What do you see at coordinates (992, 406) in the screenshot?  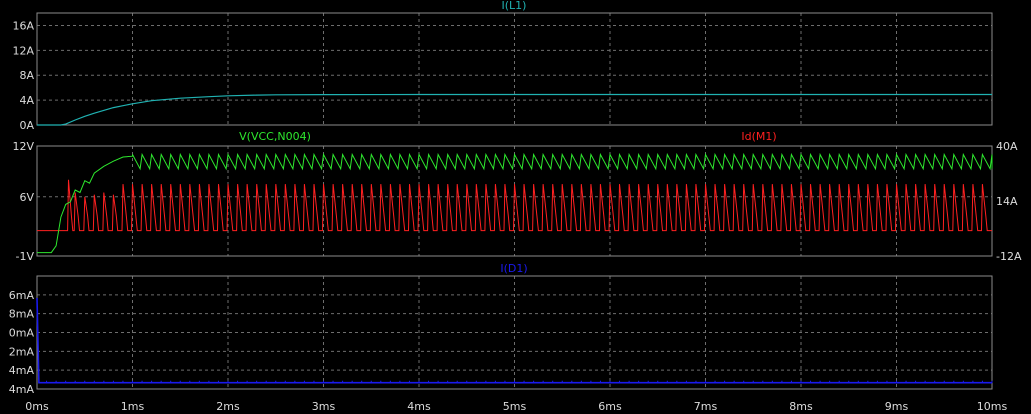 I see `x-tick-label: 10ms` at bounding box center [992, 406].